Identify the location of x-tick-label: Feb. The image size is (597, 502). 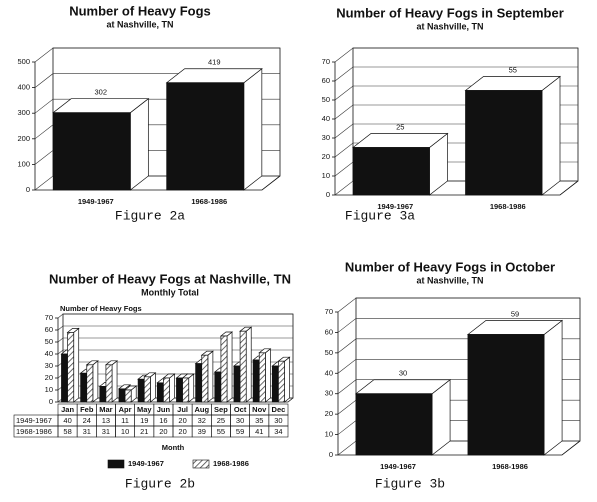
(87, 409).